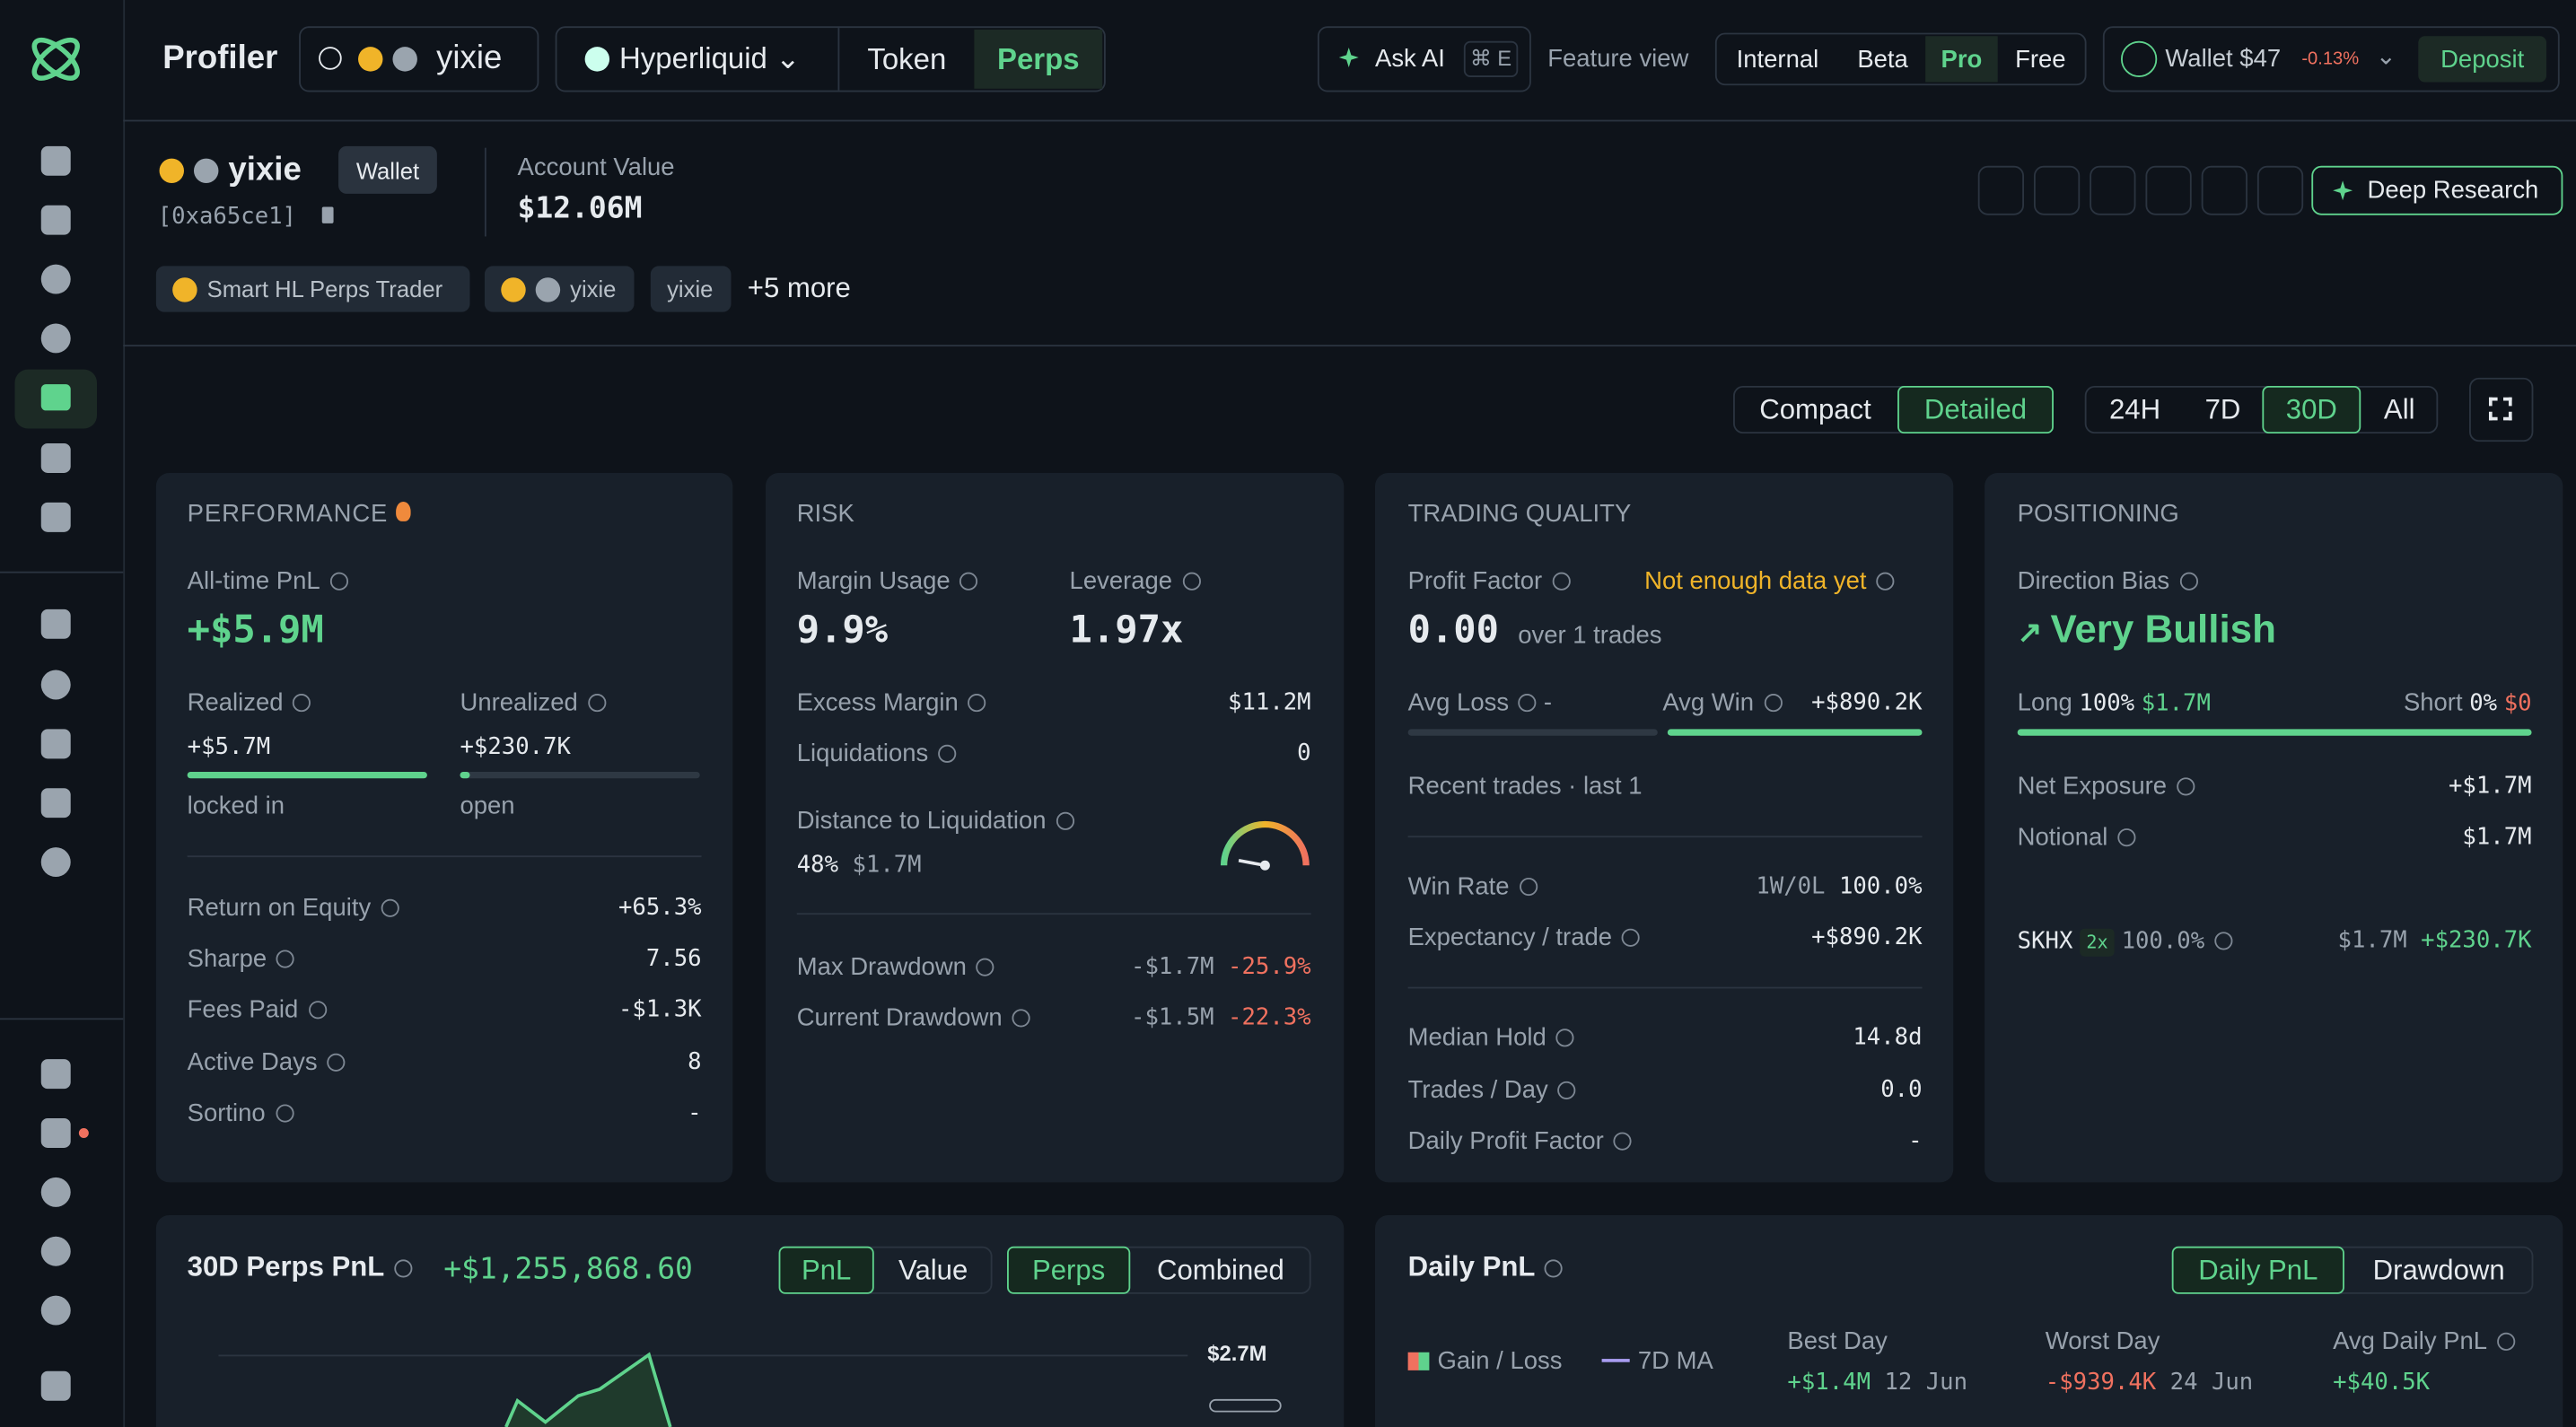 The image size is (2576, 1427). I want to click on stat-value: -$1.3K, so click(660, 1011).